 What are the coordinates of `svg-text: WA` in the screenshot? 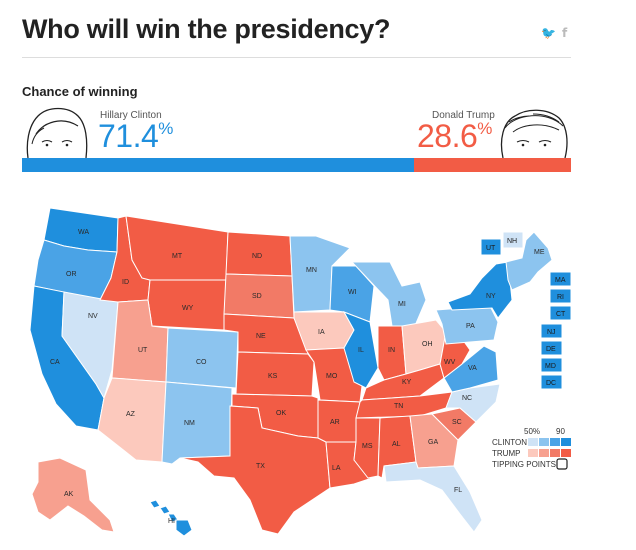 It's located at (83, 232).